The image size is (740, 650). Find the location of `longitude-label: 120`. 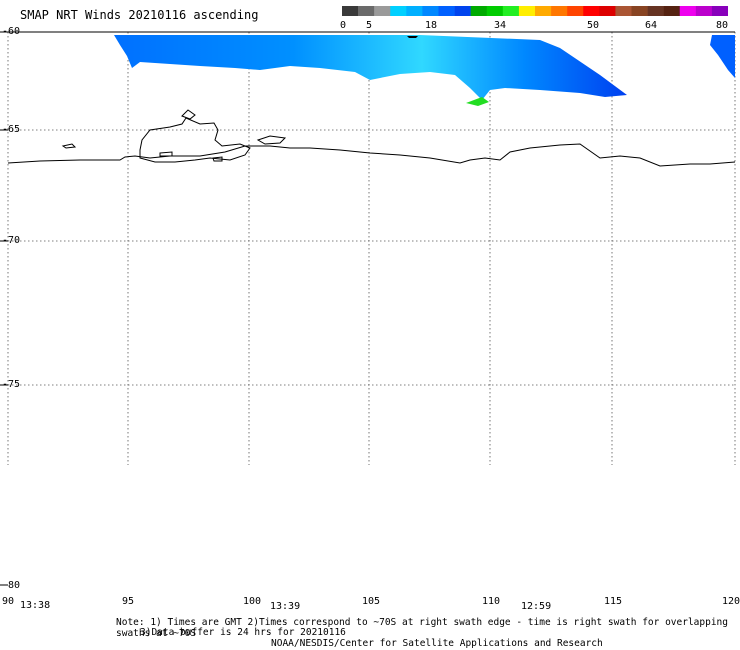

longitude-label: 120 is located at coordinates (731, 601).